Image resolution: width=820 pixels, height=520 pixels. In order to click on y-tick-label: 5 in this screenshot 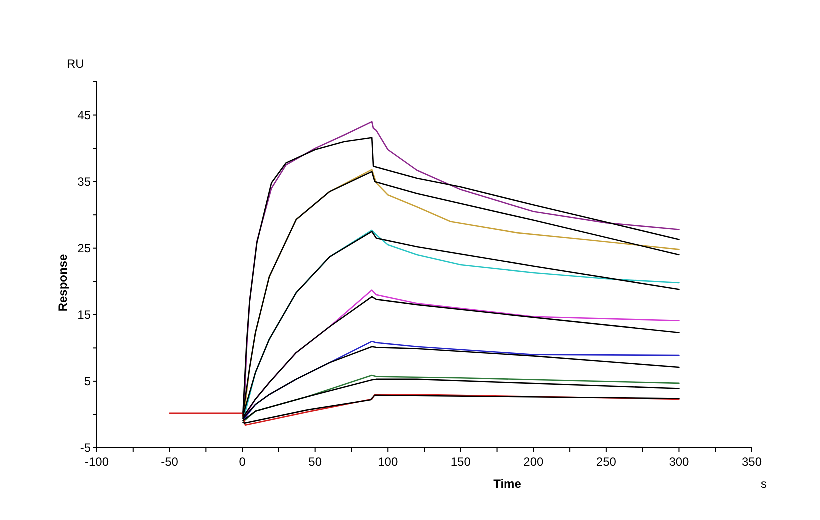, I will do `click(88, 381)`.